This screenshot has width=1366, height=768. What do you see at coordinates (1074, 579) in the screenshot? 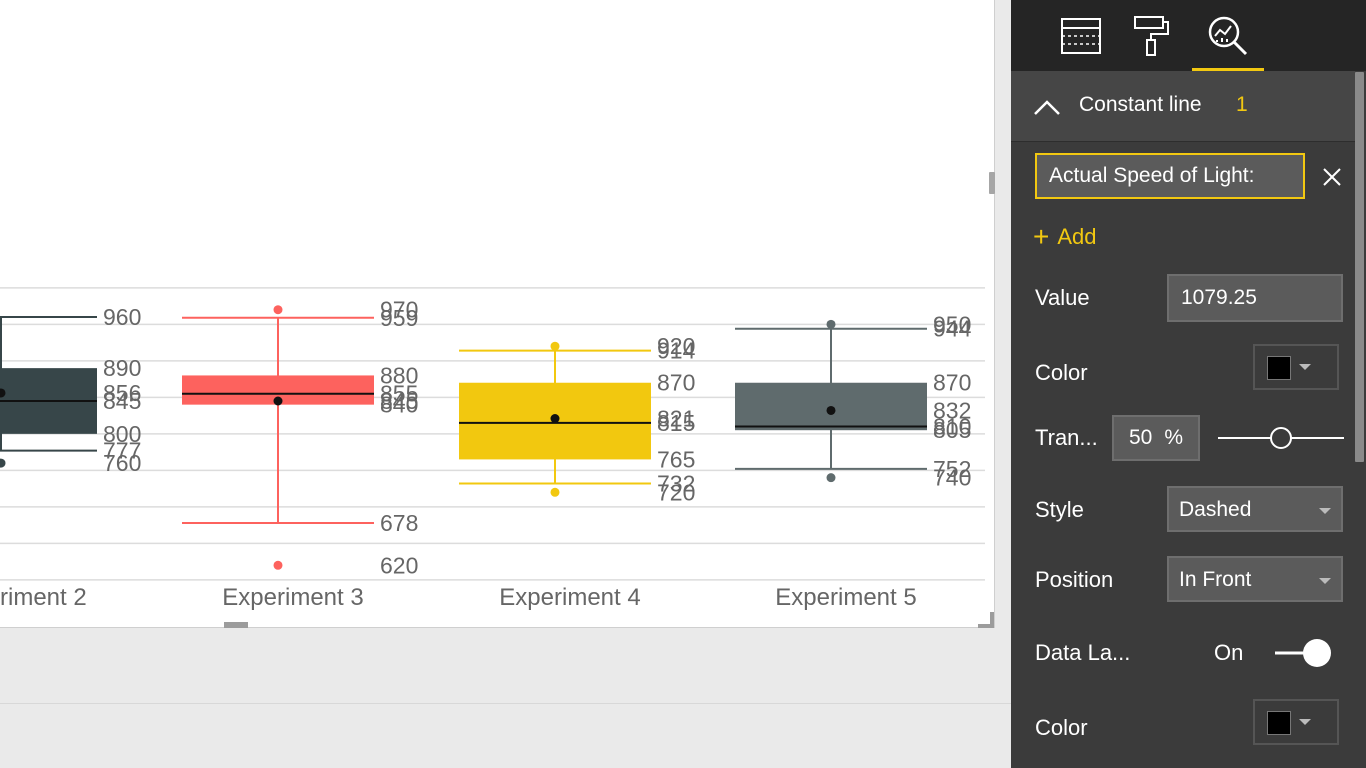
I see `position-label: Position` at bounding box center [1074, 579].